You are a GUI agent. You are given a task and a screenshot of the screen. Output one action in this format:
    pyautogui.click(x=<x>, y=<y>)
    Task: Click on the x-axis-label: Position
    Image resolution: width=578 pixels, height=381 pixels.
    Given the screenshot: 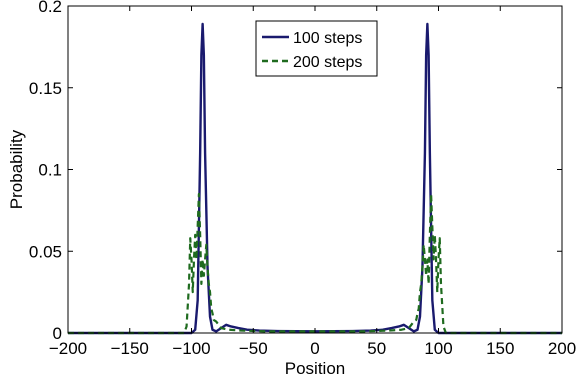 What is the action you would take?
    pyautogui.click(x=315, y=368)
    